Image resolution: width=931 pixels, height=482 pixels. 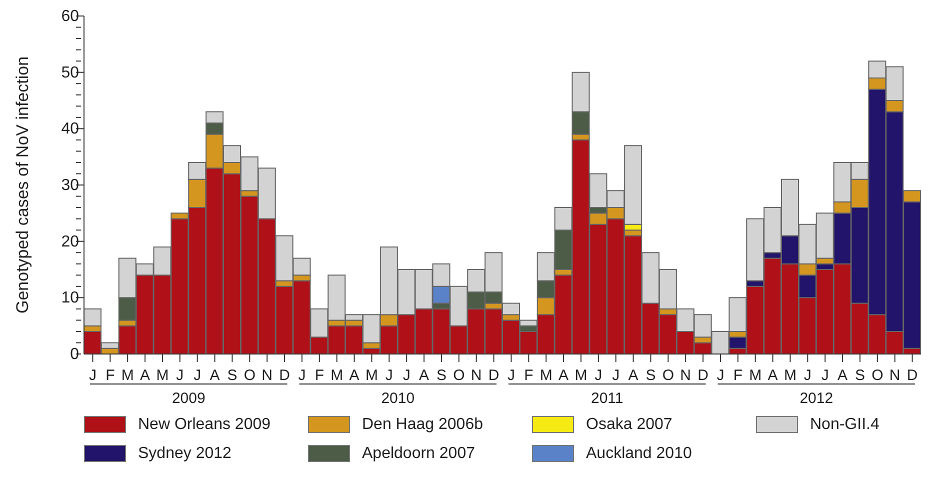 I want to click on legend-label: New Orleans 2009, so click(x=204, y=425).